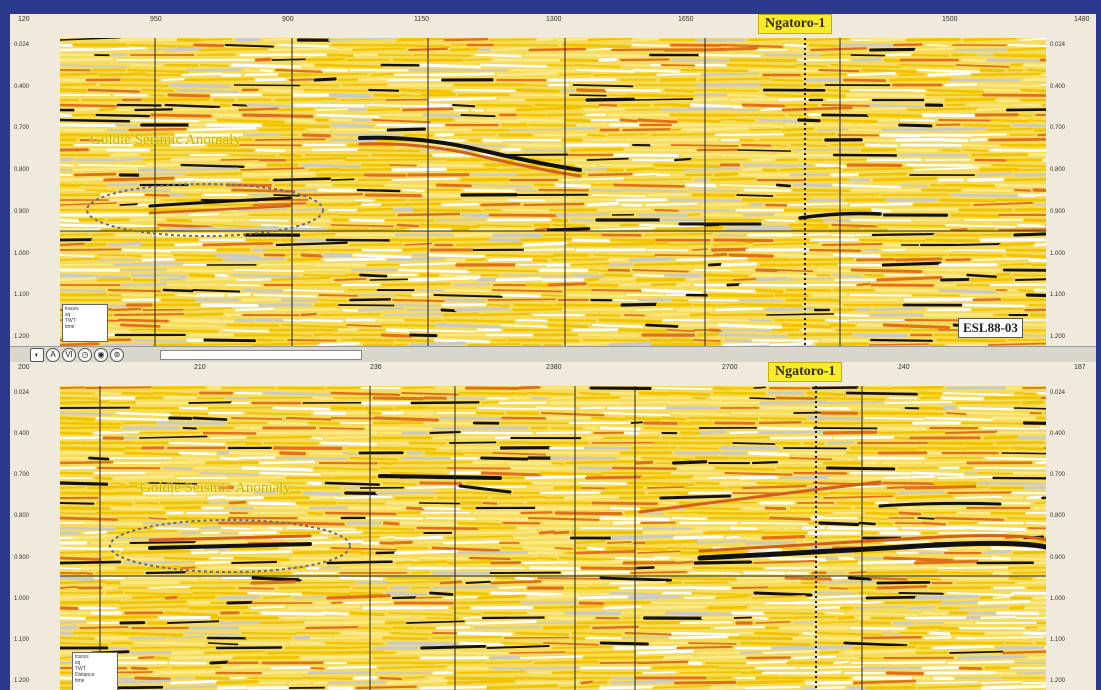 The height and width of the screenshot is (690, 1101). Describe the element at coordinates (553, 374) in the screenshot. I see `trace-ruler-bottom: 200 210 236 2380 2700 240 187` at that location.